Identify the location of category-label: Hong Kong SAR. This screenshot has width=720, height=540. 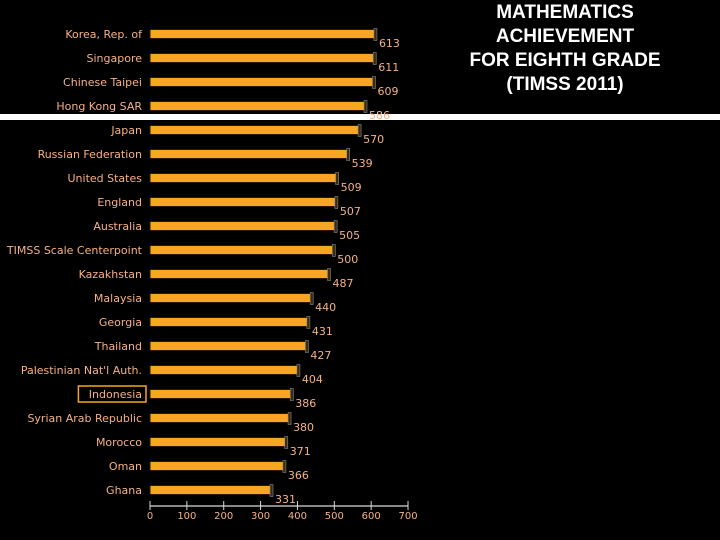
(99, 106).